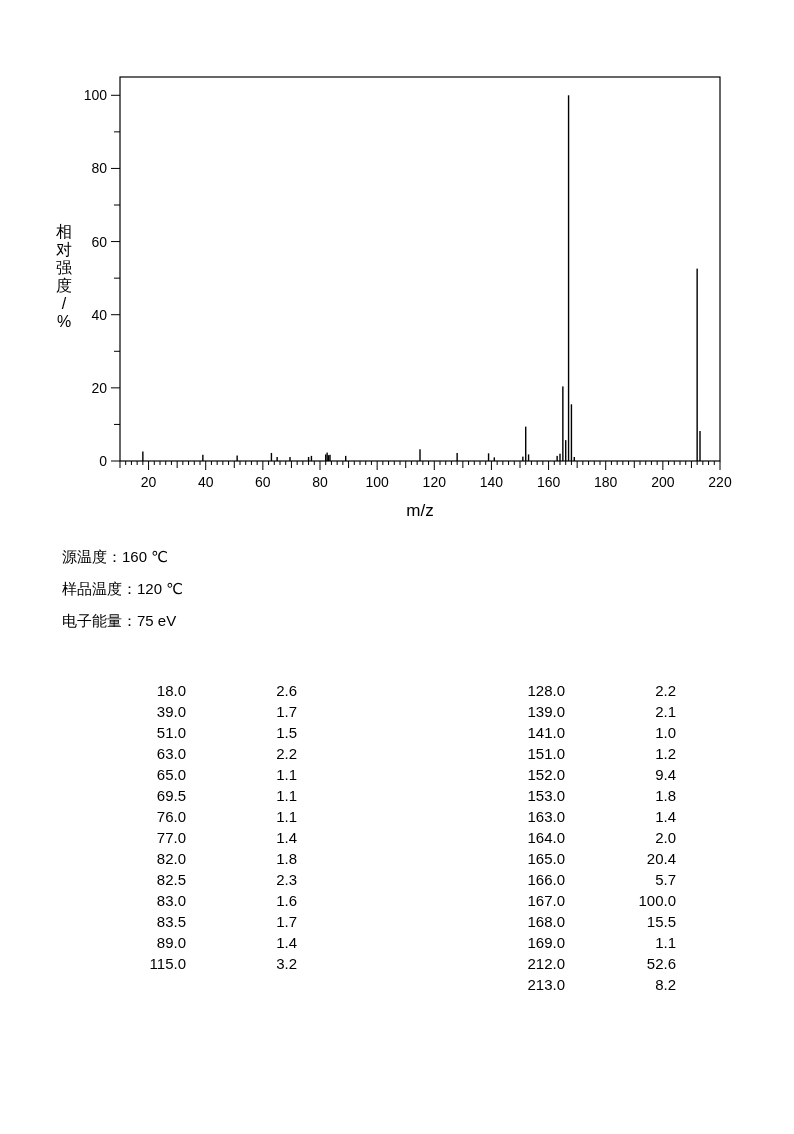 The height and width of the screenshot is (1134, 794). I want to click on text: 77.0, so click(171, 837).